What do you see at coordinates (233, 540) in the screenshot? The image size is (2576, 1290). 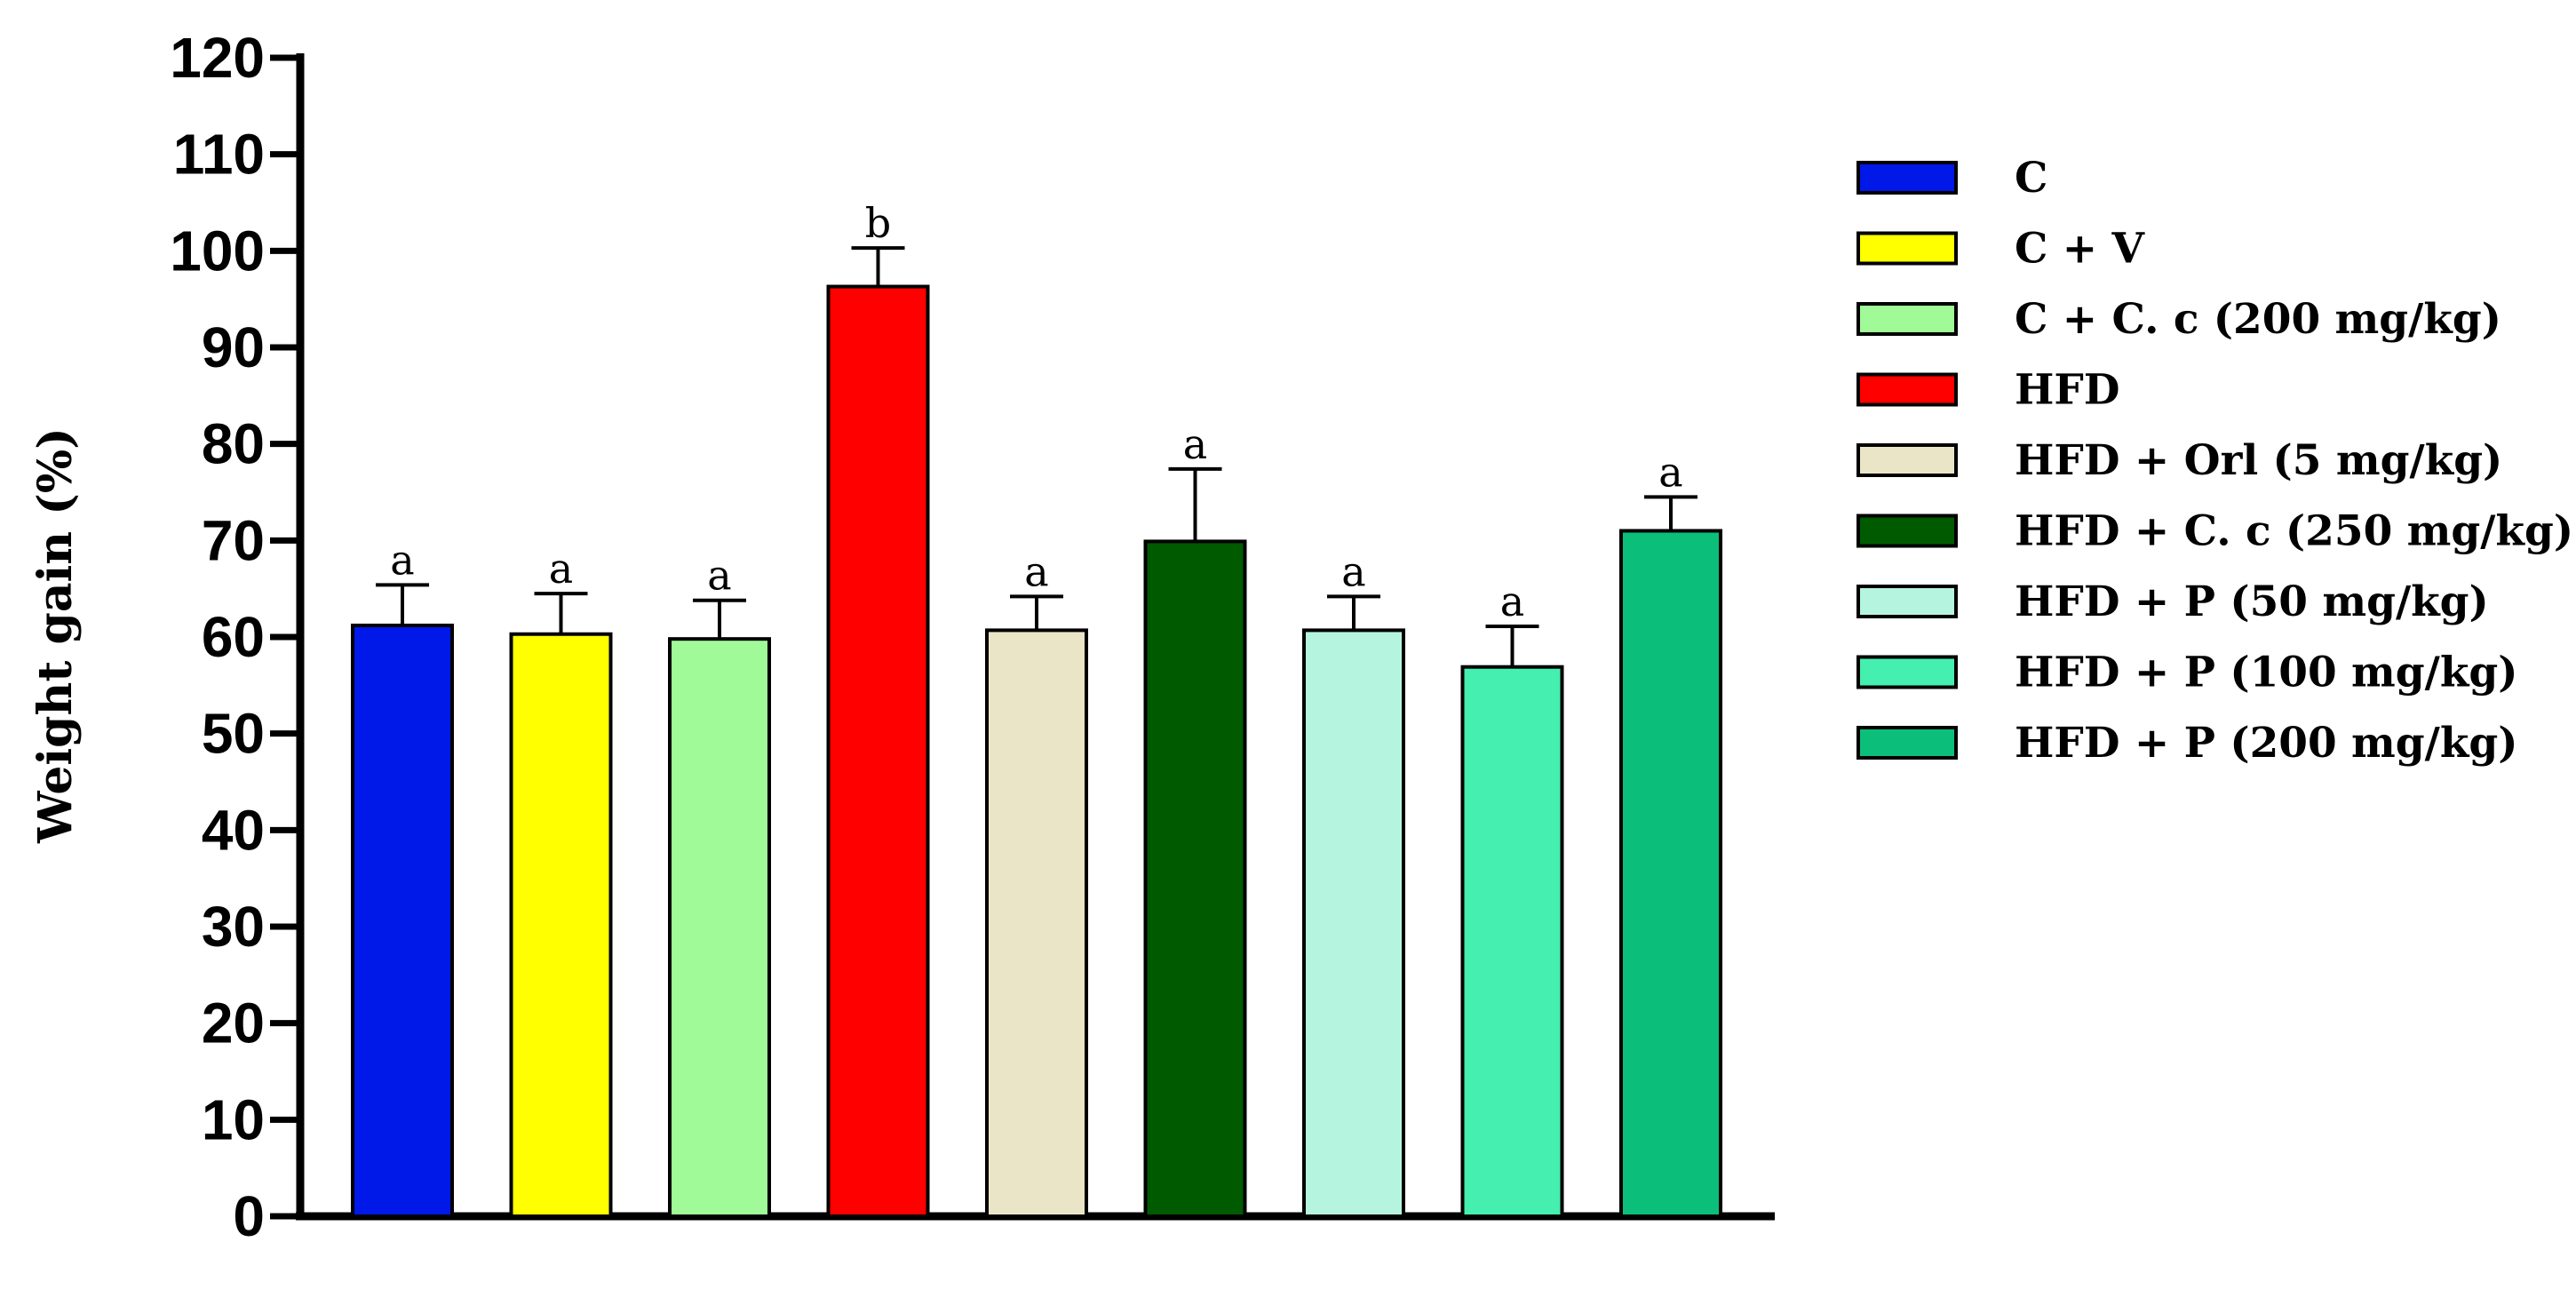 I see `y-tick-label: 70` at bounding box center [233, 540].